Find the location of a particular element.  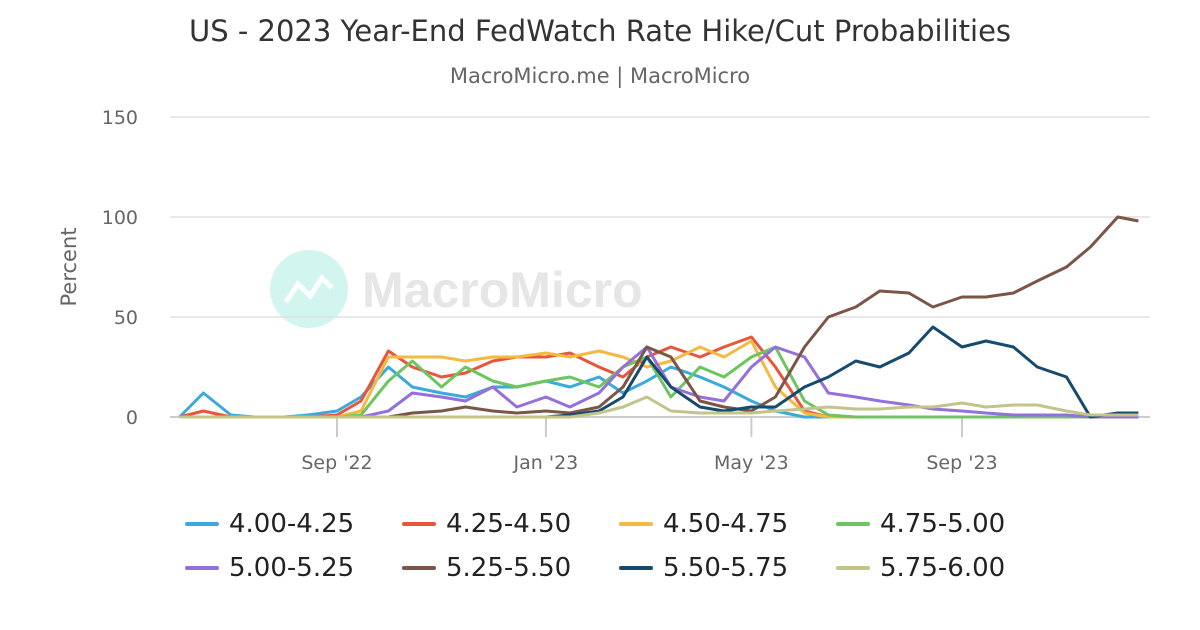

series-line-5.75-6.00 is located at coordinates (659, 407).